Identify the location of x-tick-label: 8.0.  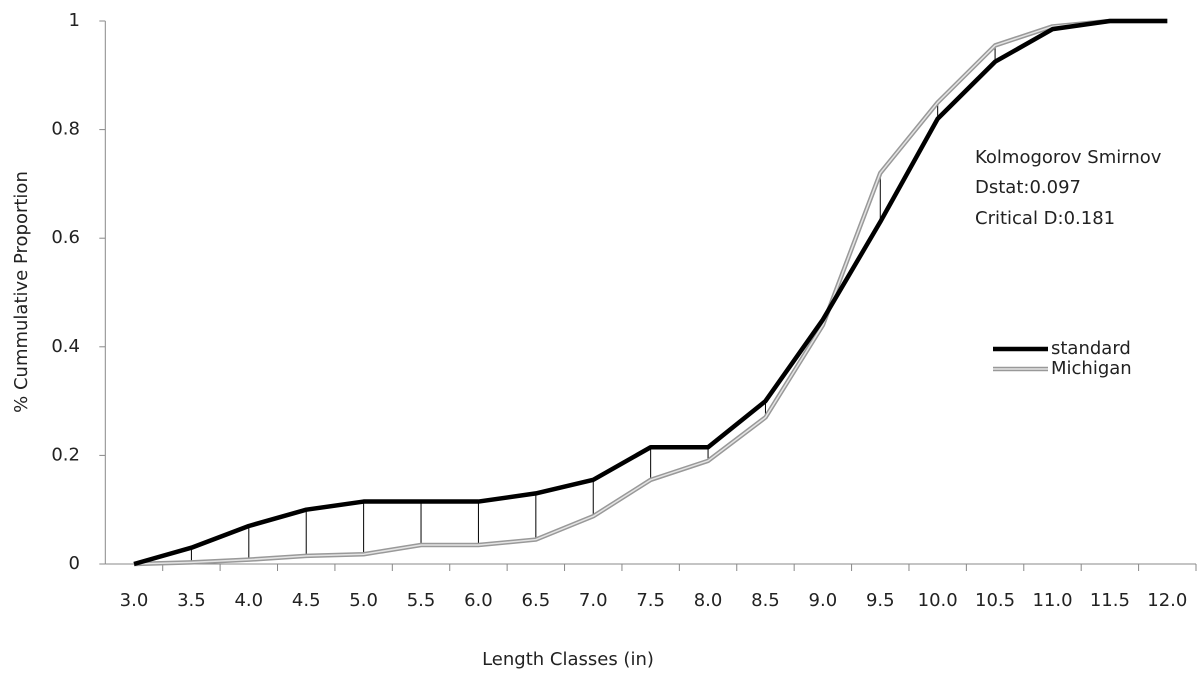
(708, 600).